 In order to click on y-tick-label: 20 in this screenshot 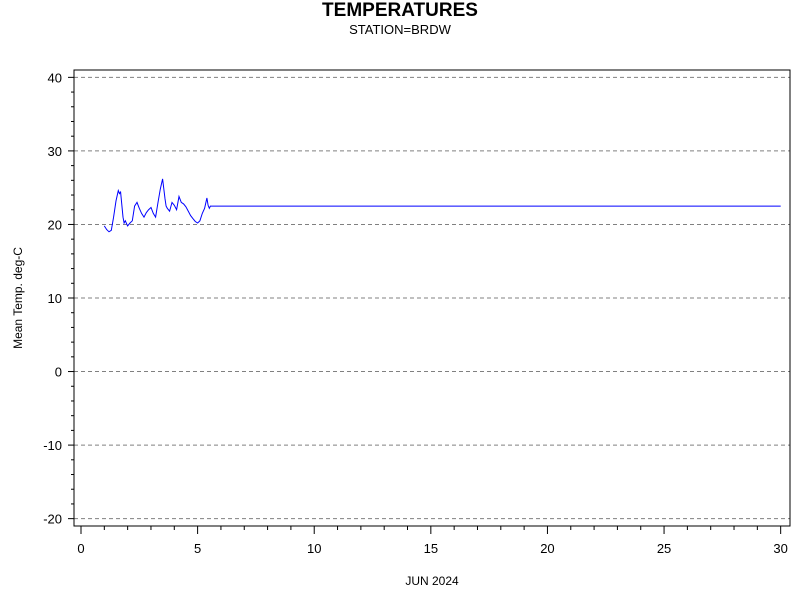, I will do `click(55, 224)`.